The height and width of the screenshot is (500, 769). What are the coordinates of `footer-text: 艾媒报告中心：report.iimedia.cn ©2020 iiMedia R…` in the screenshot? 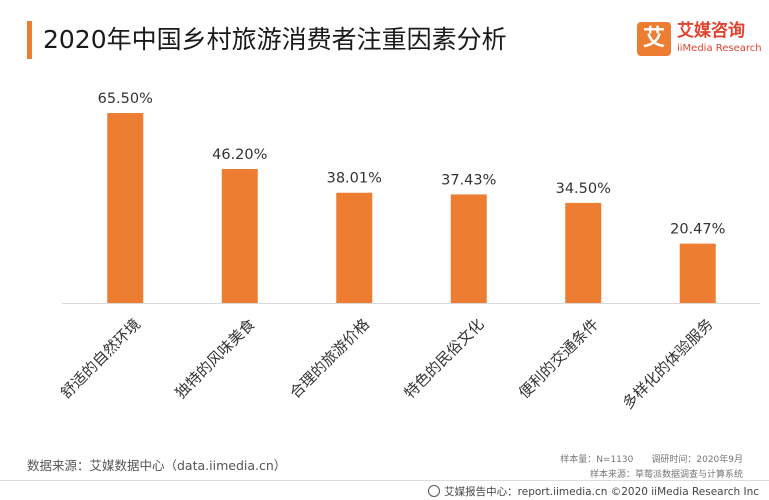 It's located at (601, 492).